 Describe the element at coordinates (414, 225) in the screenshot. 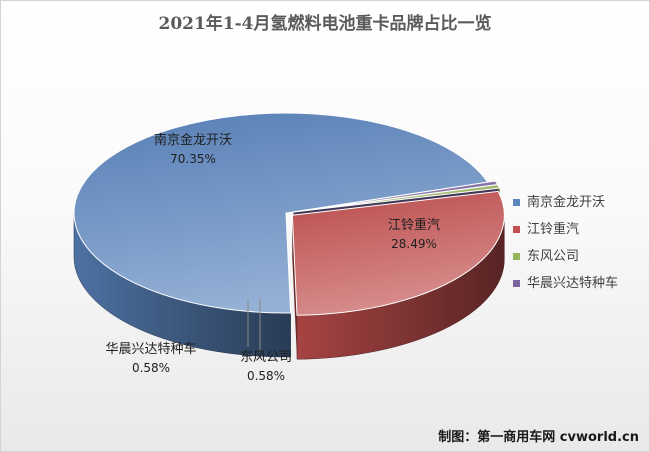

I see `data-label-name: 江铃重汽` at that location.